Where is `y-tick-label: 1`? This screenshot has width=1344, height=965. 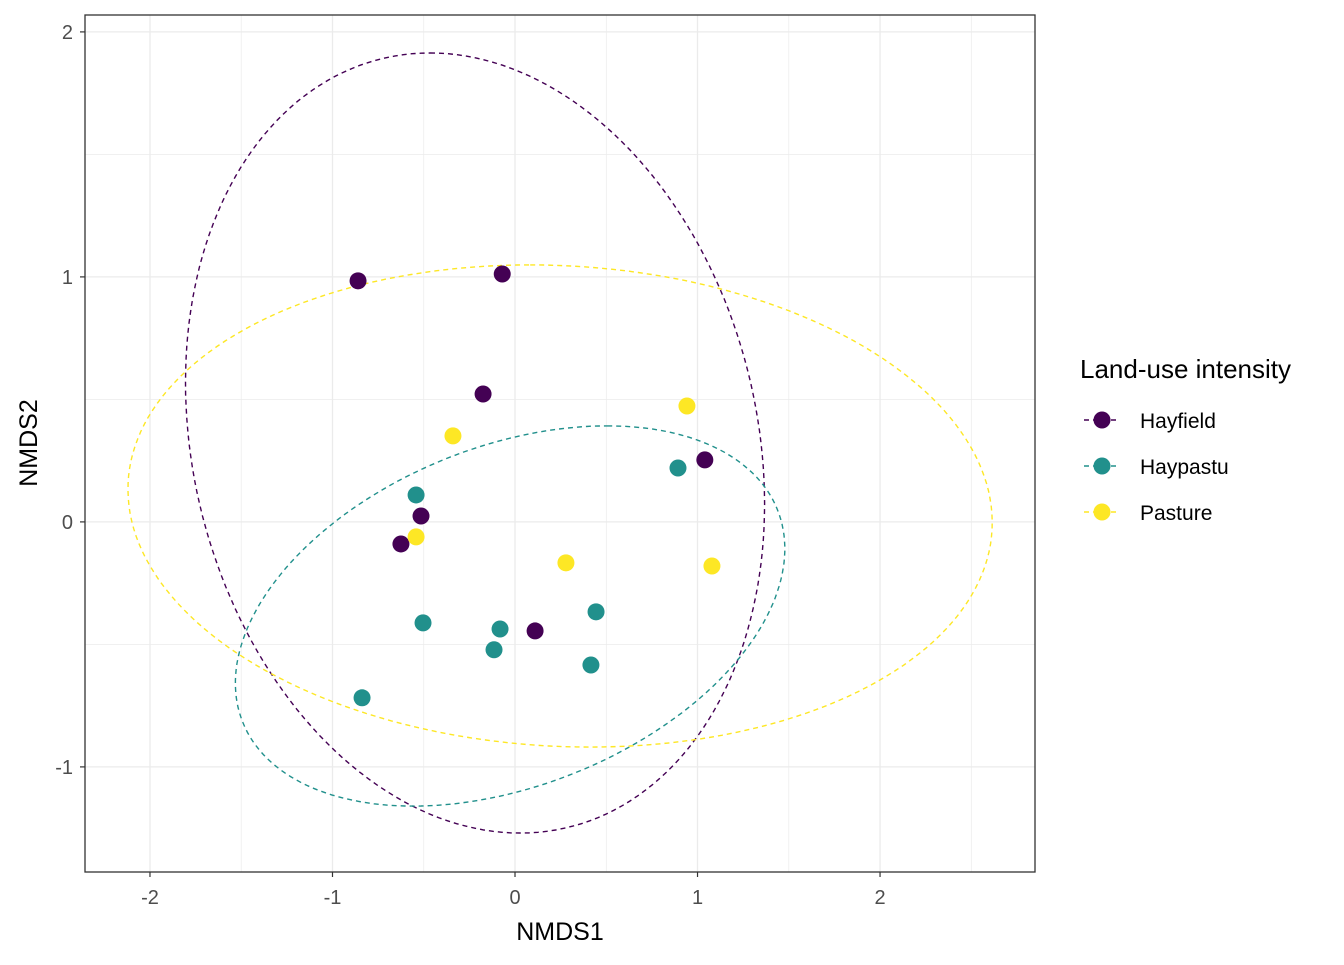 y-tick-label: 1 is located at coordinates (67, 278).